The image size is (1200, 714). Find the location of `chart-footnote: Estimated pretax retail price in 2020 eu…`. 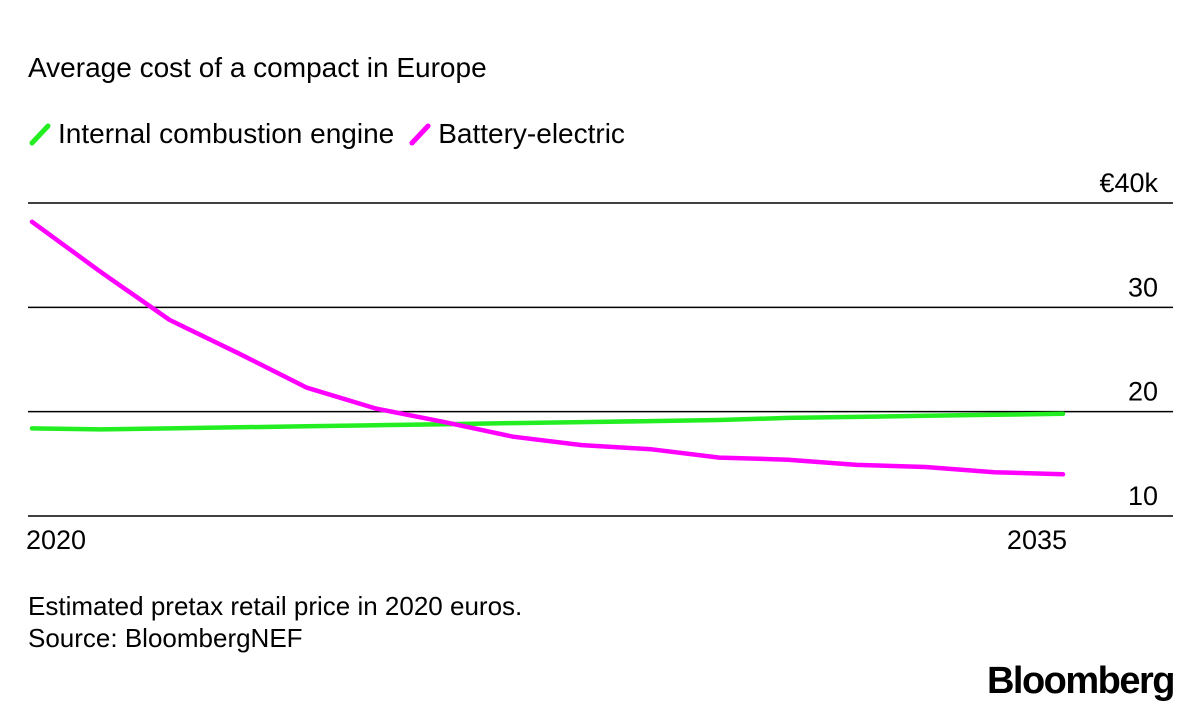

chart-footnote: Estimated pretax retail price in 2020 eu… is located at coordinates (275, 606).